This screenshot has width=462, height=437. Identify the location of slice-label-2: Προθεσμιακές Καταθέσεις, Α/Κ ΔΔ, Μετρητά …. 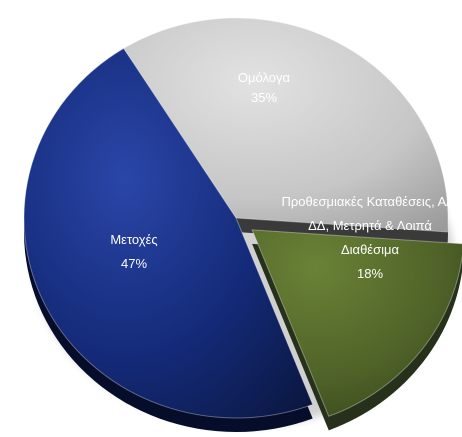
(369, 237).